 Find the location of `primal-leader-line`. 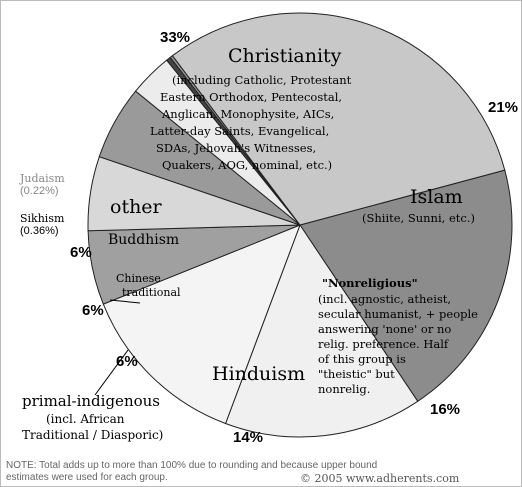

primal-leader-line is located at coordinates (111, 372).